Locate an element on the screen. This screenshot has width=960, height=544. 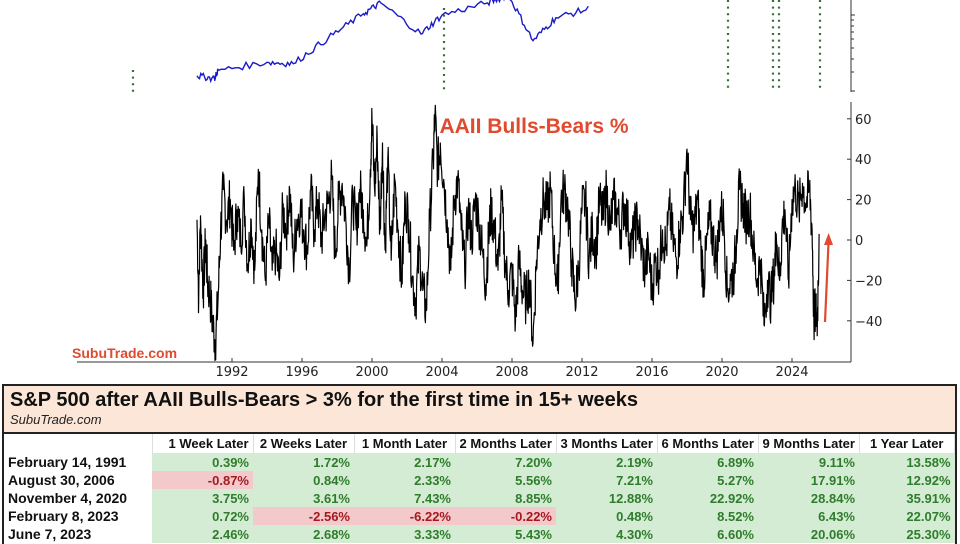
col-header-1w: 1 Week Later is located at coordinates (203, 443).